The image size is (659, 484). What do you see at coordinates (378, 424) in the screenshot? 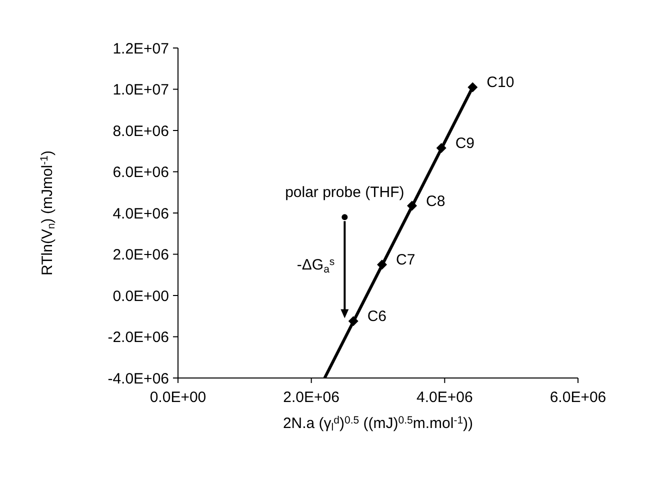
I see `text: 2N.a (γ$_{l}$$^{d}$)$^{0.5}$ ((mJ)$^{0.5}$m.mol$^{-1}$))` at bounding box center [378, 424].